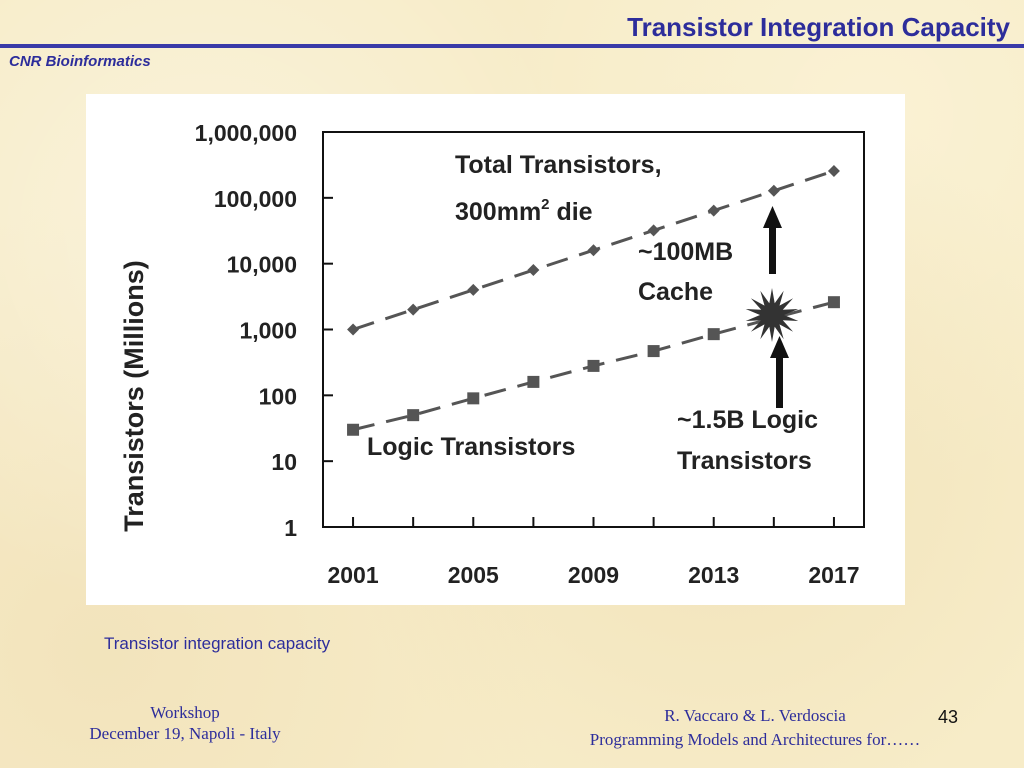 Image resolution: width=1024 pixels, height=768 pixels. Describe the element at coordinates (255, 199) in the screenshot. I see `y-tick-label: 100,000` at that location.